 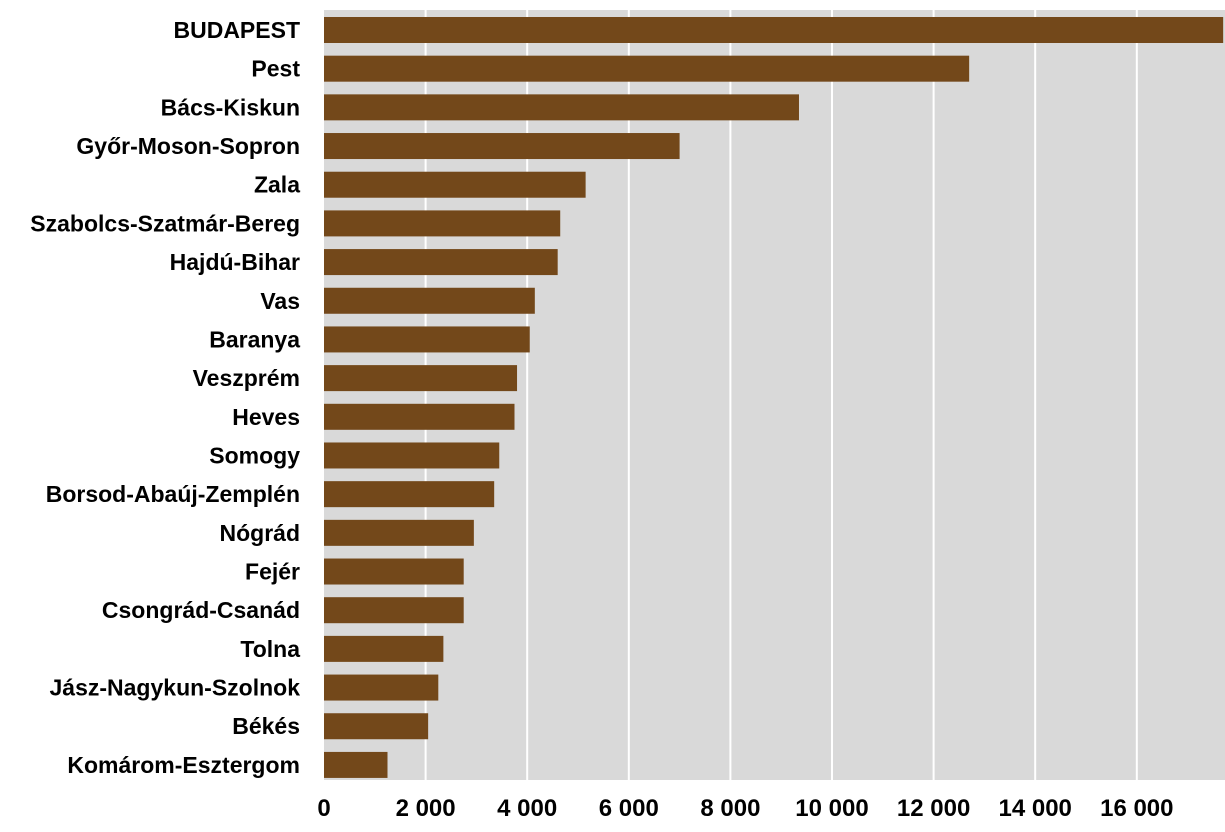 I want to click on category-label: Borsod-Abaúj-Zemplén, so click(x=173, y=494).